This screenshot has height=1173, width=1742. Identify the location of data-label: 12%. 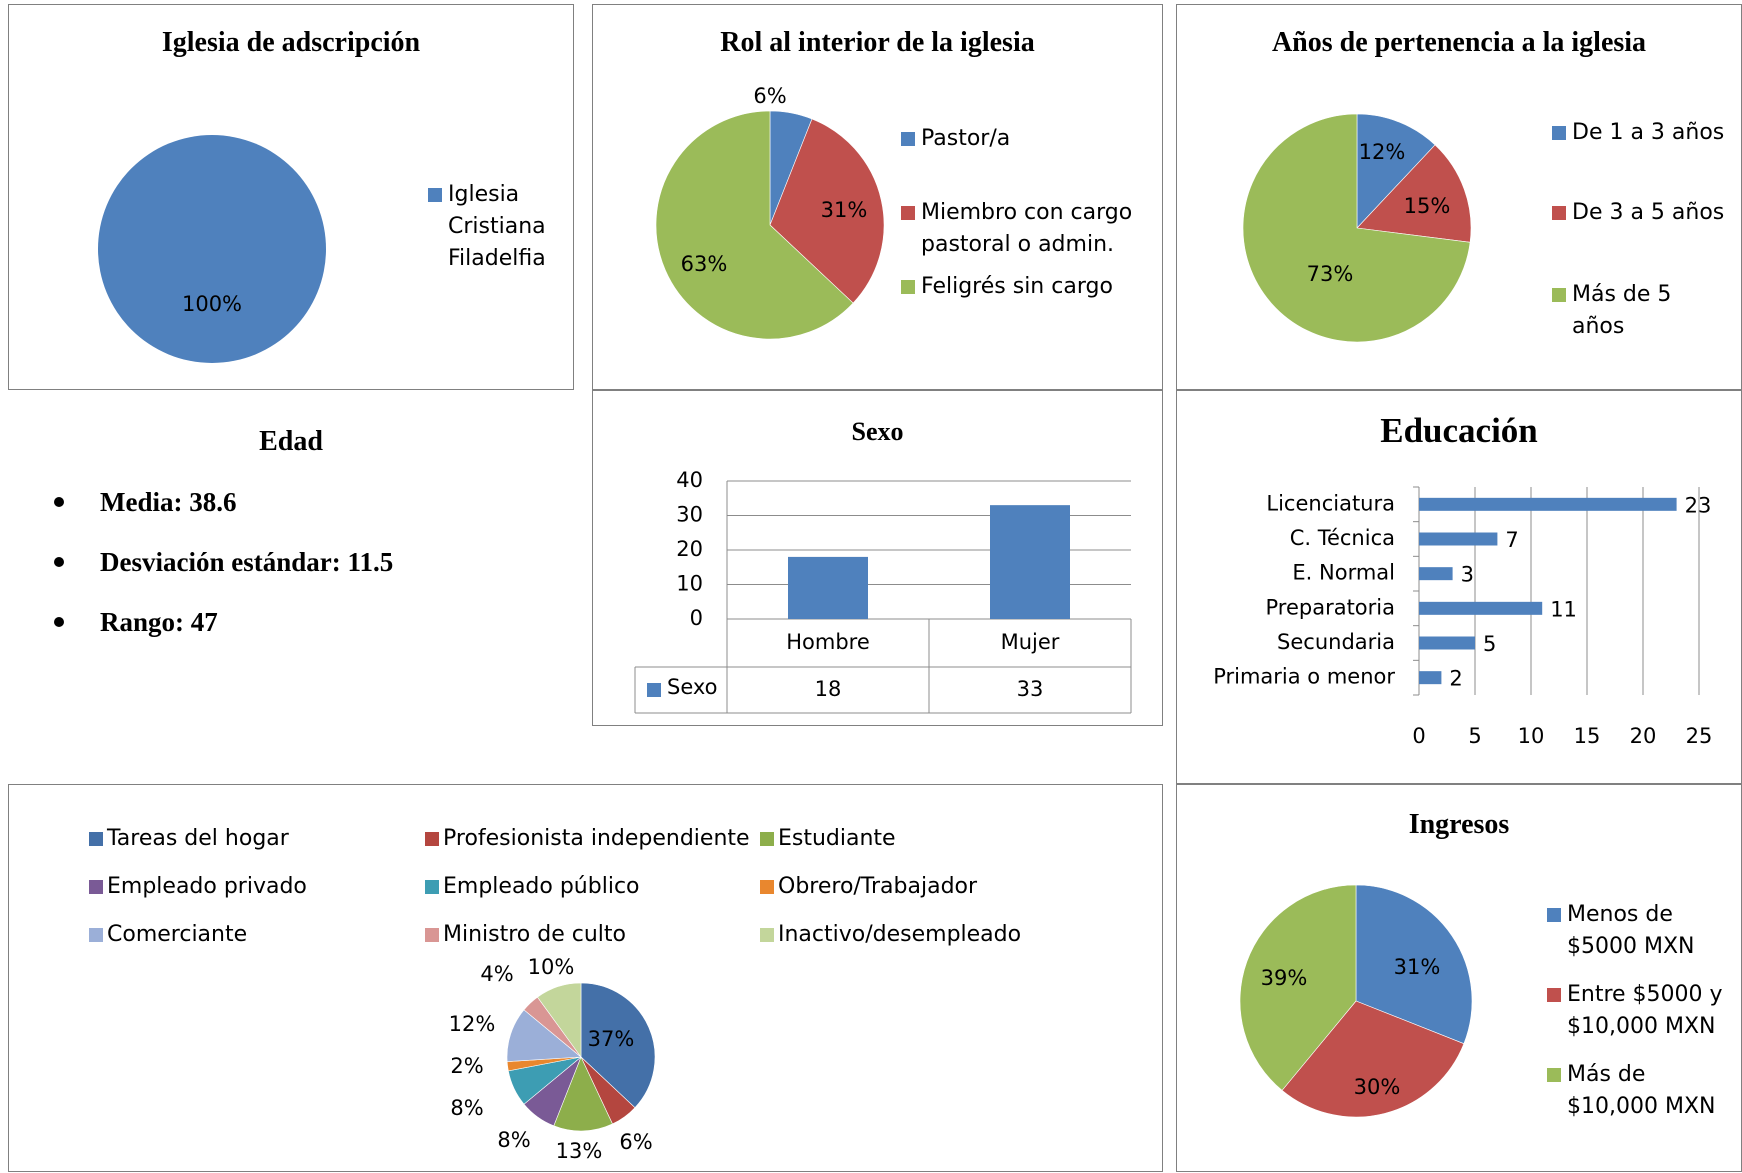
(1382, 152).